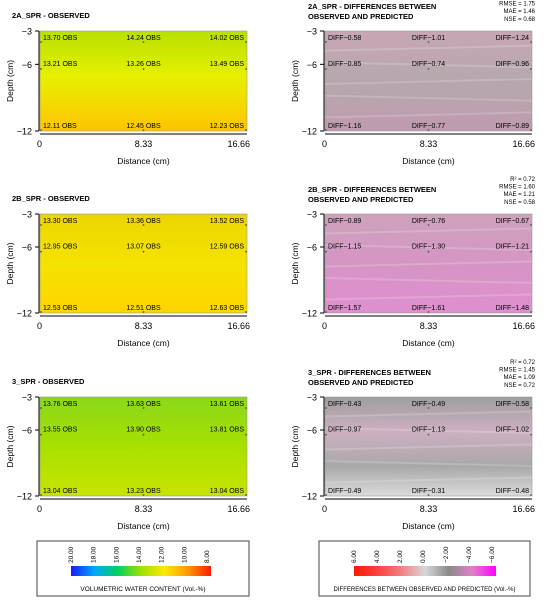  I want to click on sample-value-label: 12.59 OBS, so click(227, 247).